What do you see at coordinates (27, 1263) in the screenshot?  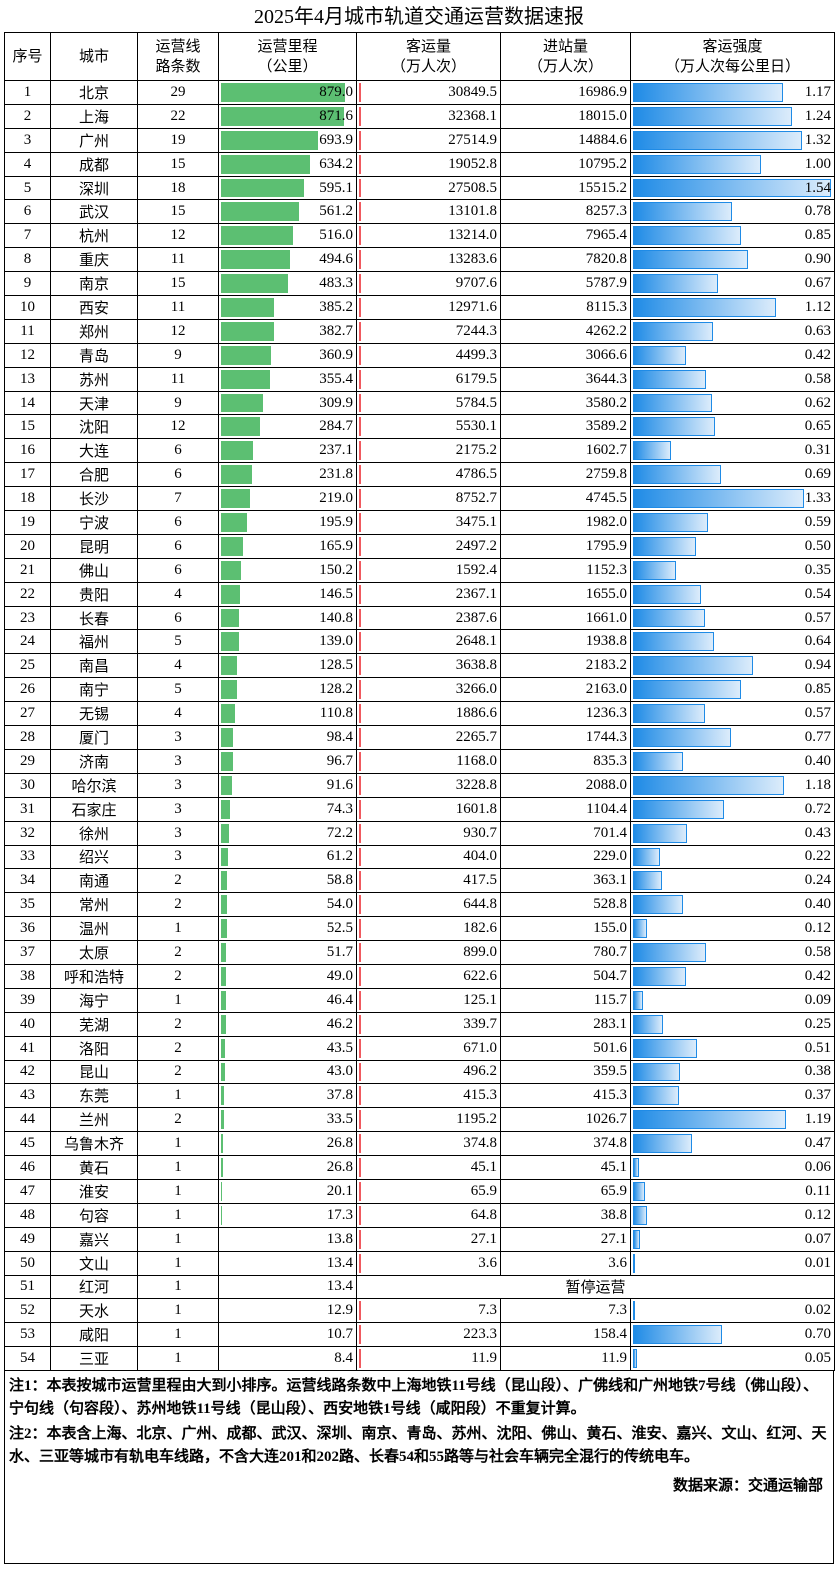 I see `cell: 50` at bounding box center [27, 1263].